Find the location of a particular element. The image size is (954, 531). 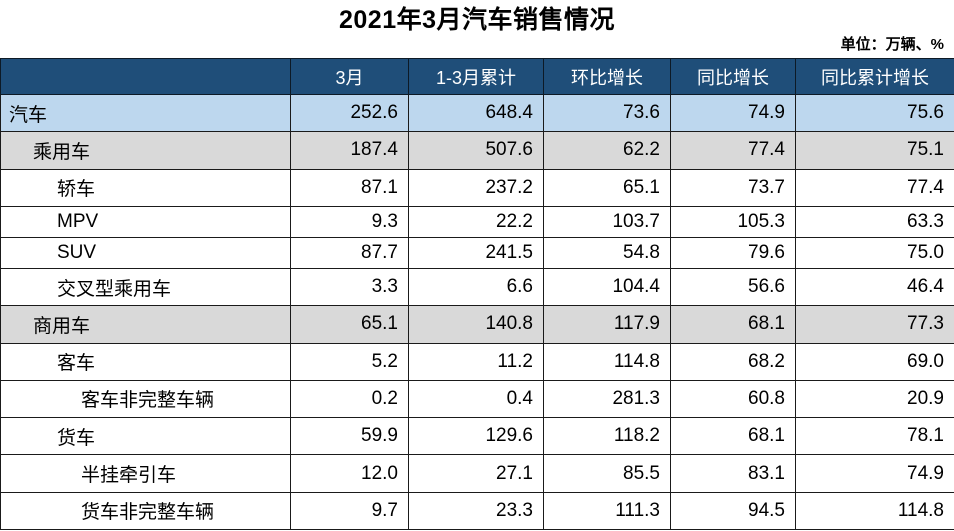

table-row: 客车 5.2 11.2 114.8 68.2 69.0 is located at coordinates (477, 361).